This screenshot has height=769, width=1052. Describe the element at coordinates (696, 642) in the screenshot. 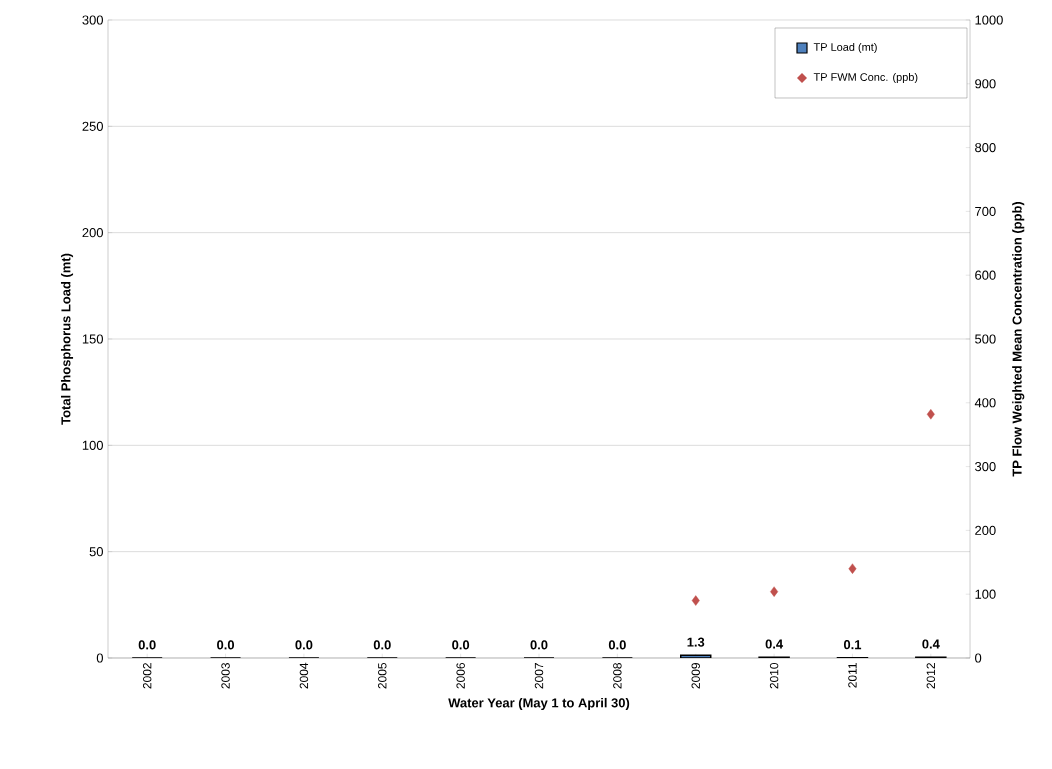

I see `data-label: 1.3` at that location.